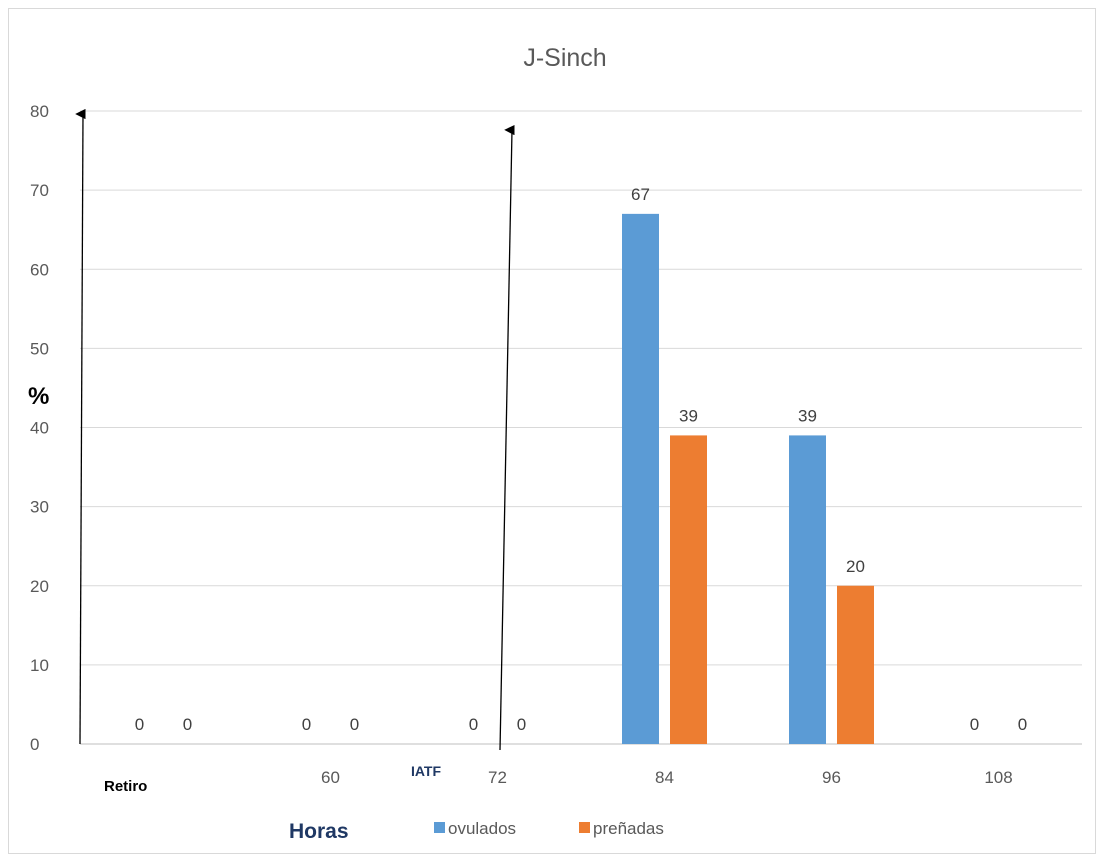  What do you see at coordinates (628, 828) in the screenshot?
I see `legend-label: preñadas` at bounding box center [628, 828].